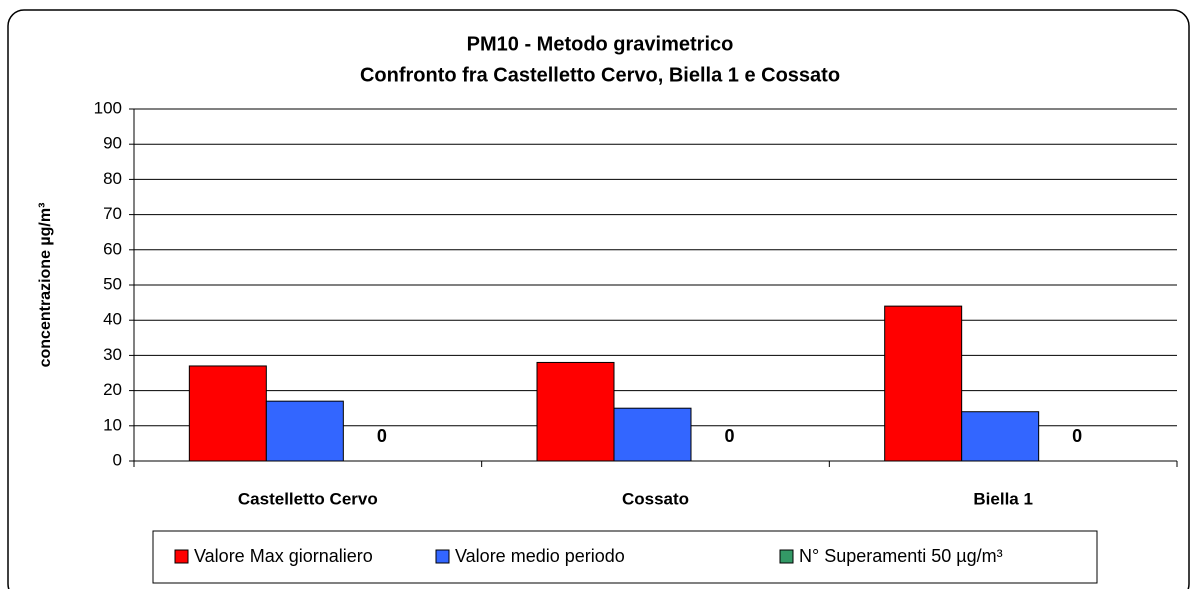  I want to click on legend-box, so click(625, 557).